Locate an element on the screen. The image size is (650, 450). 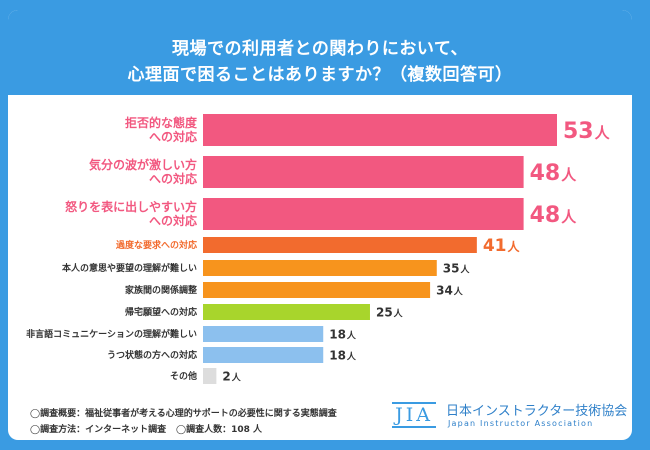
category-label-4: 本人の意思や要望の理解が難しい is located at coordinates (129, 268).